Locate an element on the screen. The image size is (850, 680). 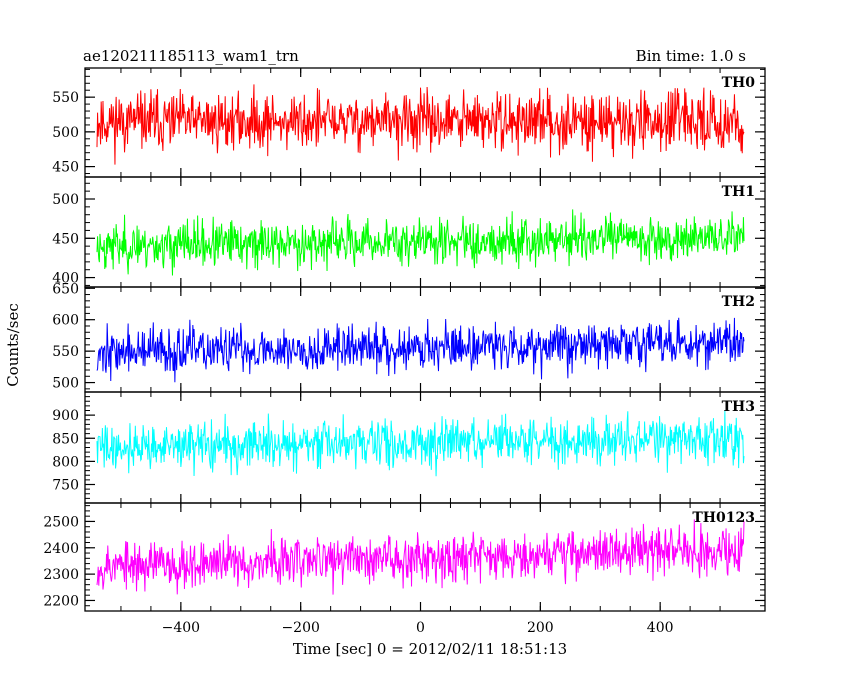
x-tick-label: 0 is located at coordinates (420, 628).